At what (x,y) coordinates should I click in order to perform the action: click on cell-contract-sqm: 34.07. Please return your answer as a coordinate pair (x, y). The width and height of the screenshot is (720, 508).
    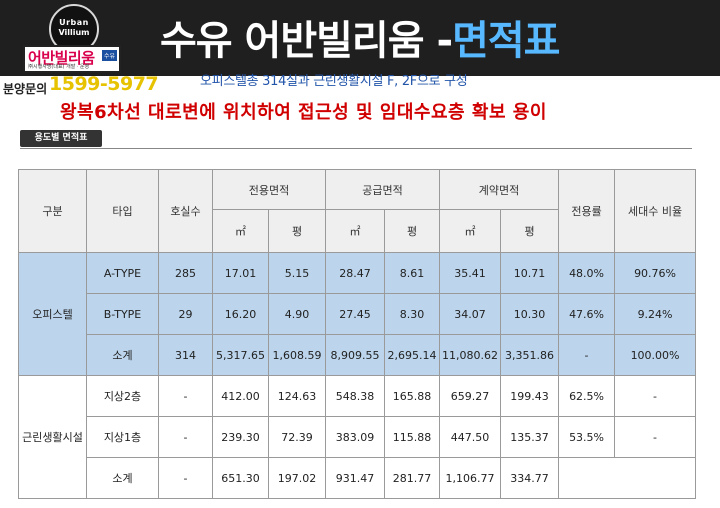
    Looking at the image, I should click on (470, 314).